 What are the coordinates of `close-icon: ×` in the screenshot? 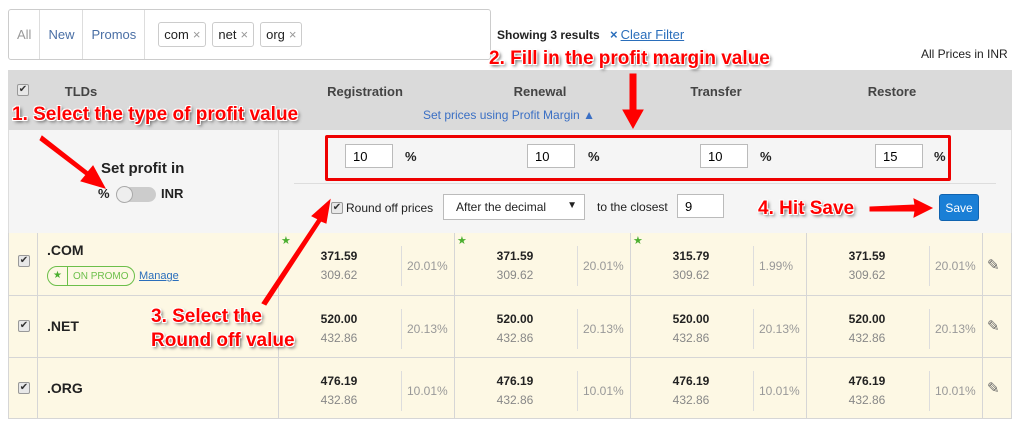 It's located at (614, 34).